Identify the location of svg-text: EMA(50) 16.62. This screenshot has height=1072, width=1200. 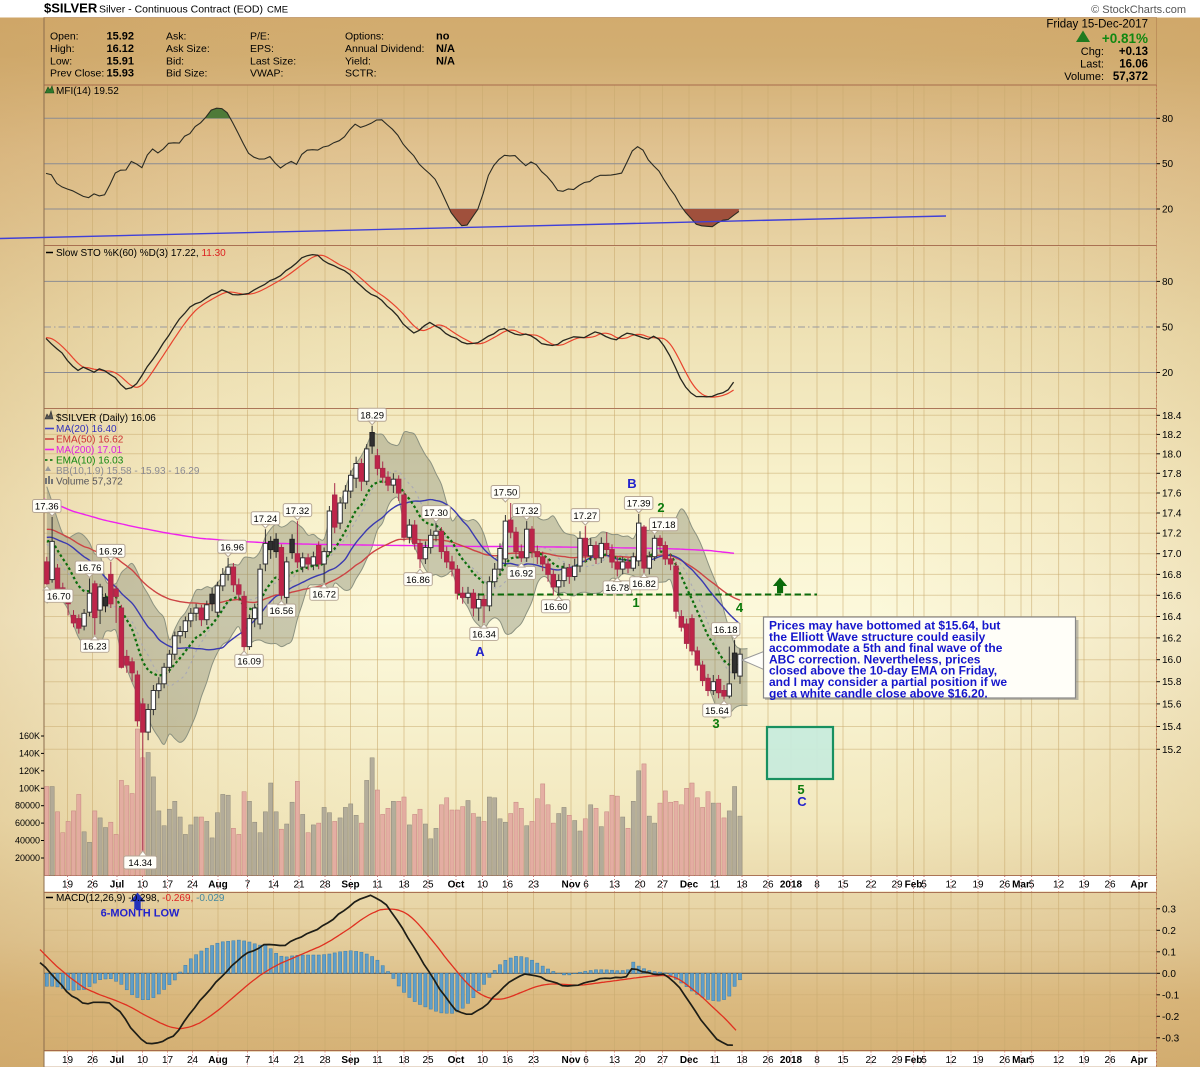
(90, 440).